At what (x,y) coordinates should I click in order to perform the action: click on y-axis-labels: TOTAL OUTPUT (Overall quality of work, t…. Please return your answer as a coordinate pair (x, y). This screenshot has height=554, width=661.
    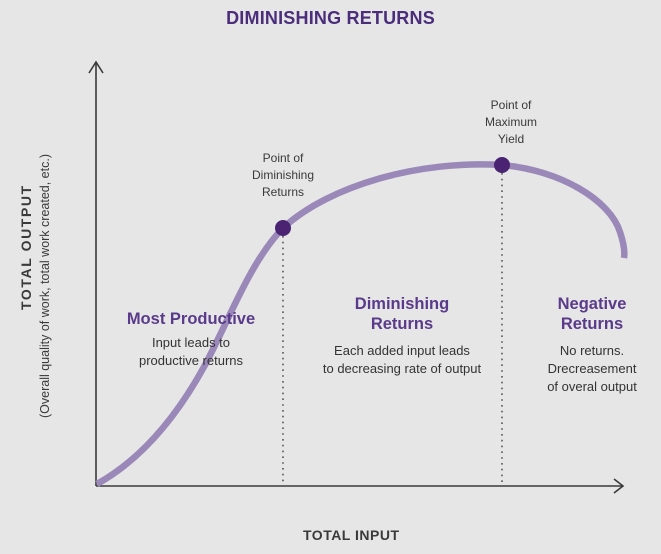
    Looking at the image, I should click on (38, 270).